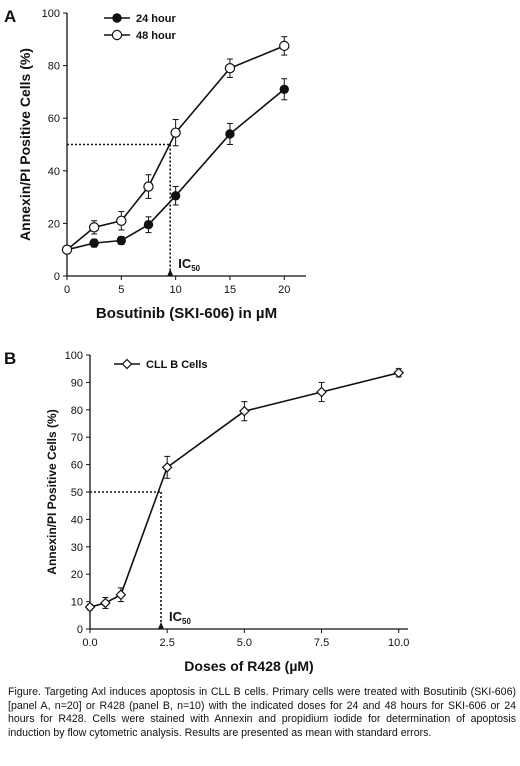  I want to click on x-tick-label: 5.0, so click(244, 643).